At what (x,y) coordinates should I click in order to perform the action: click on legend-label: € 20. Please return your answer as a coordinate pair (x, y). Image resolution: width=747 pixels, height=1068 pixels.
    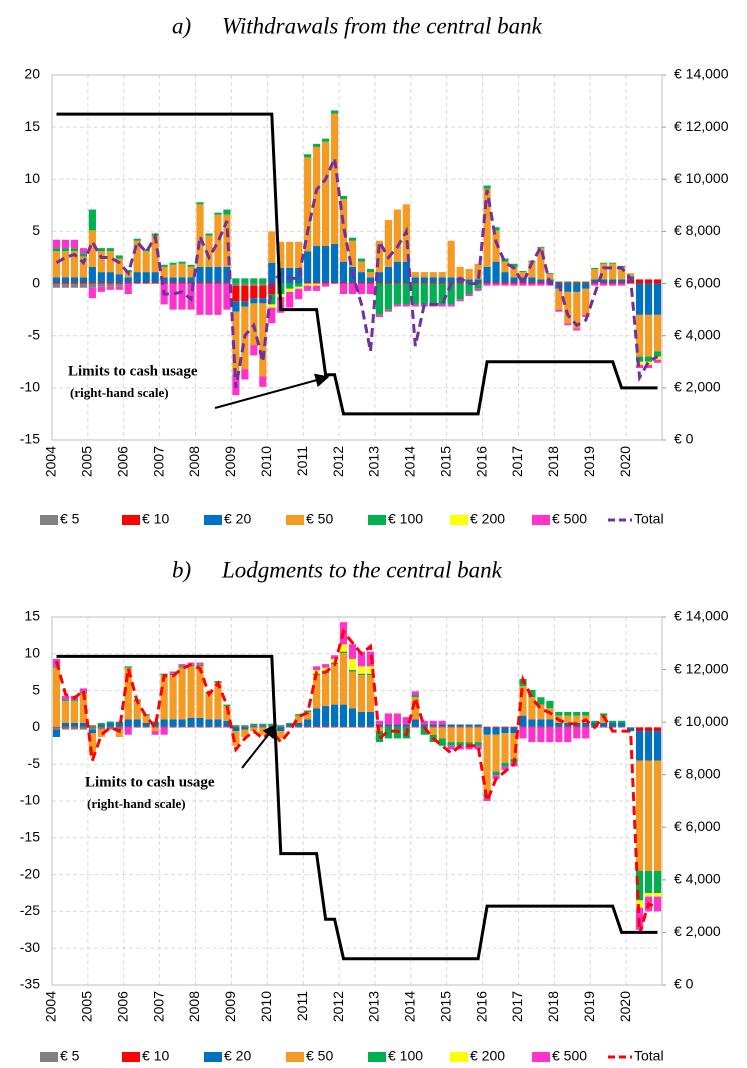
    Looking at the image, I should click on (237, 519).